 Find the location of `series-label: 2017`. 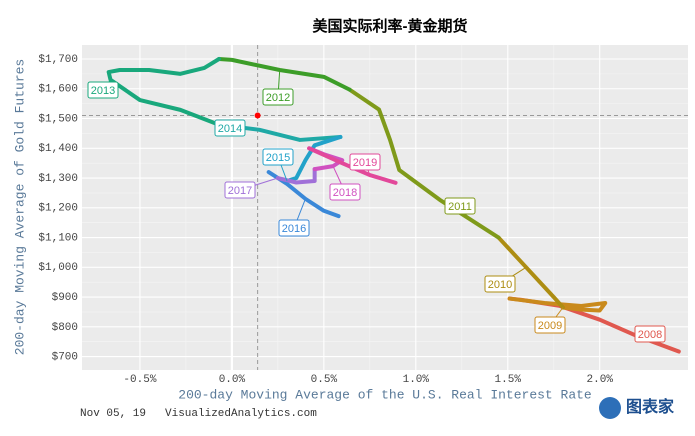

series-label: 2017 is located at coordinates (240, 191).